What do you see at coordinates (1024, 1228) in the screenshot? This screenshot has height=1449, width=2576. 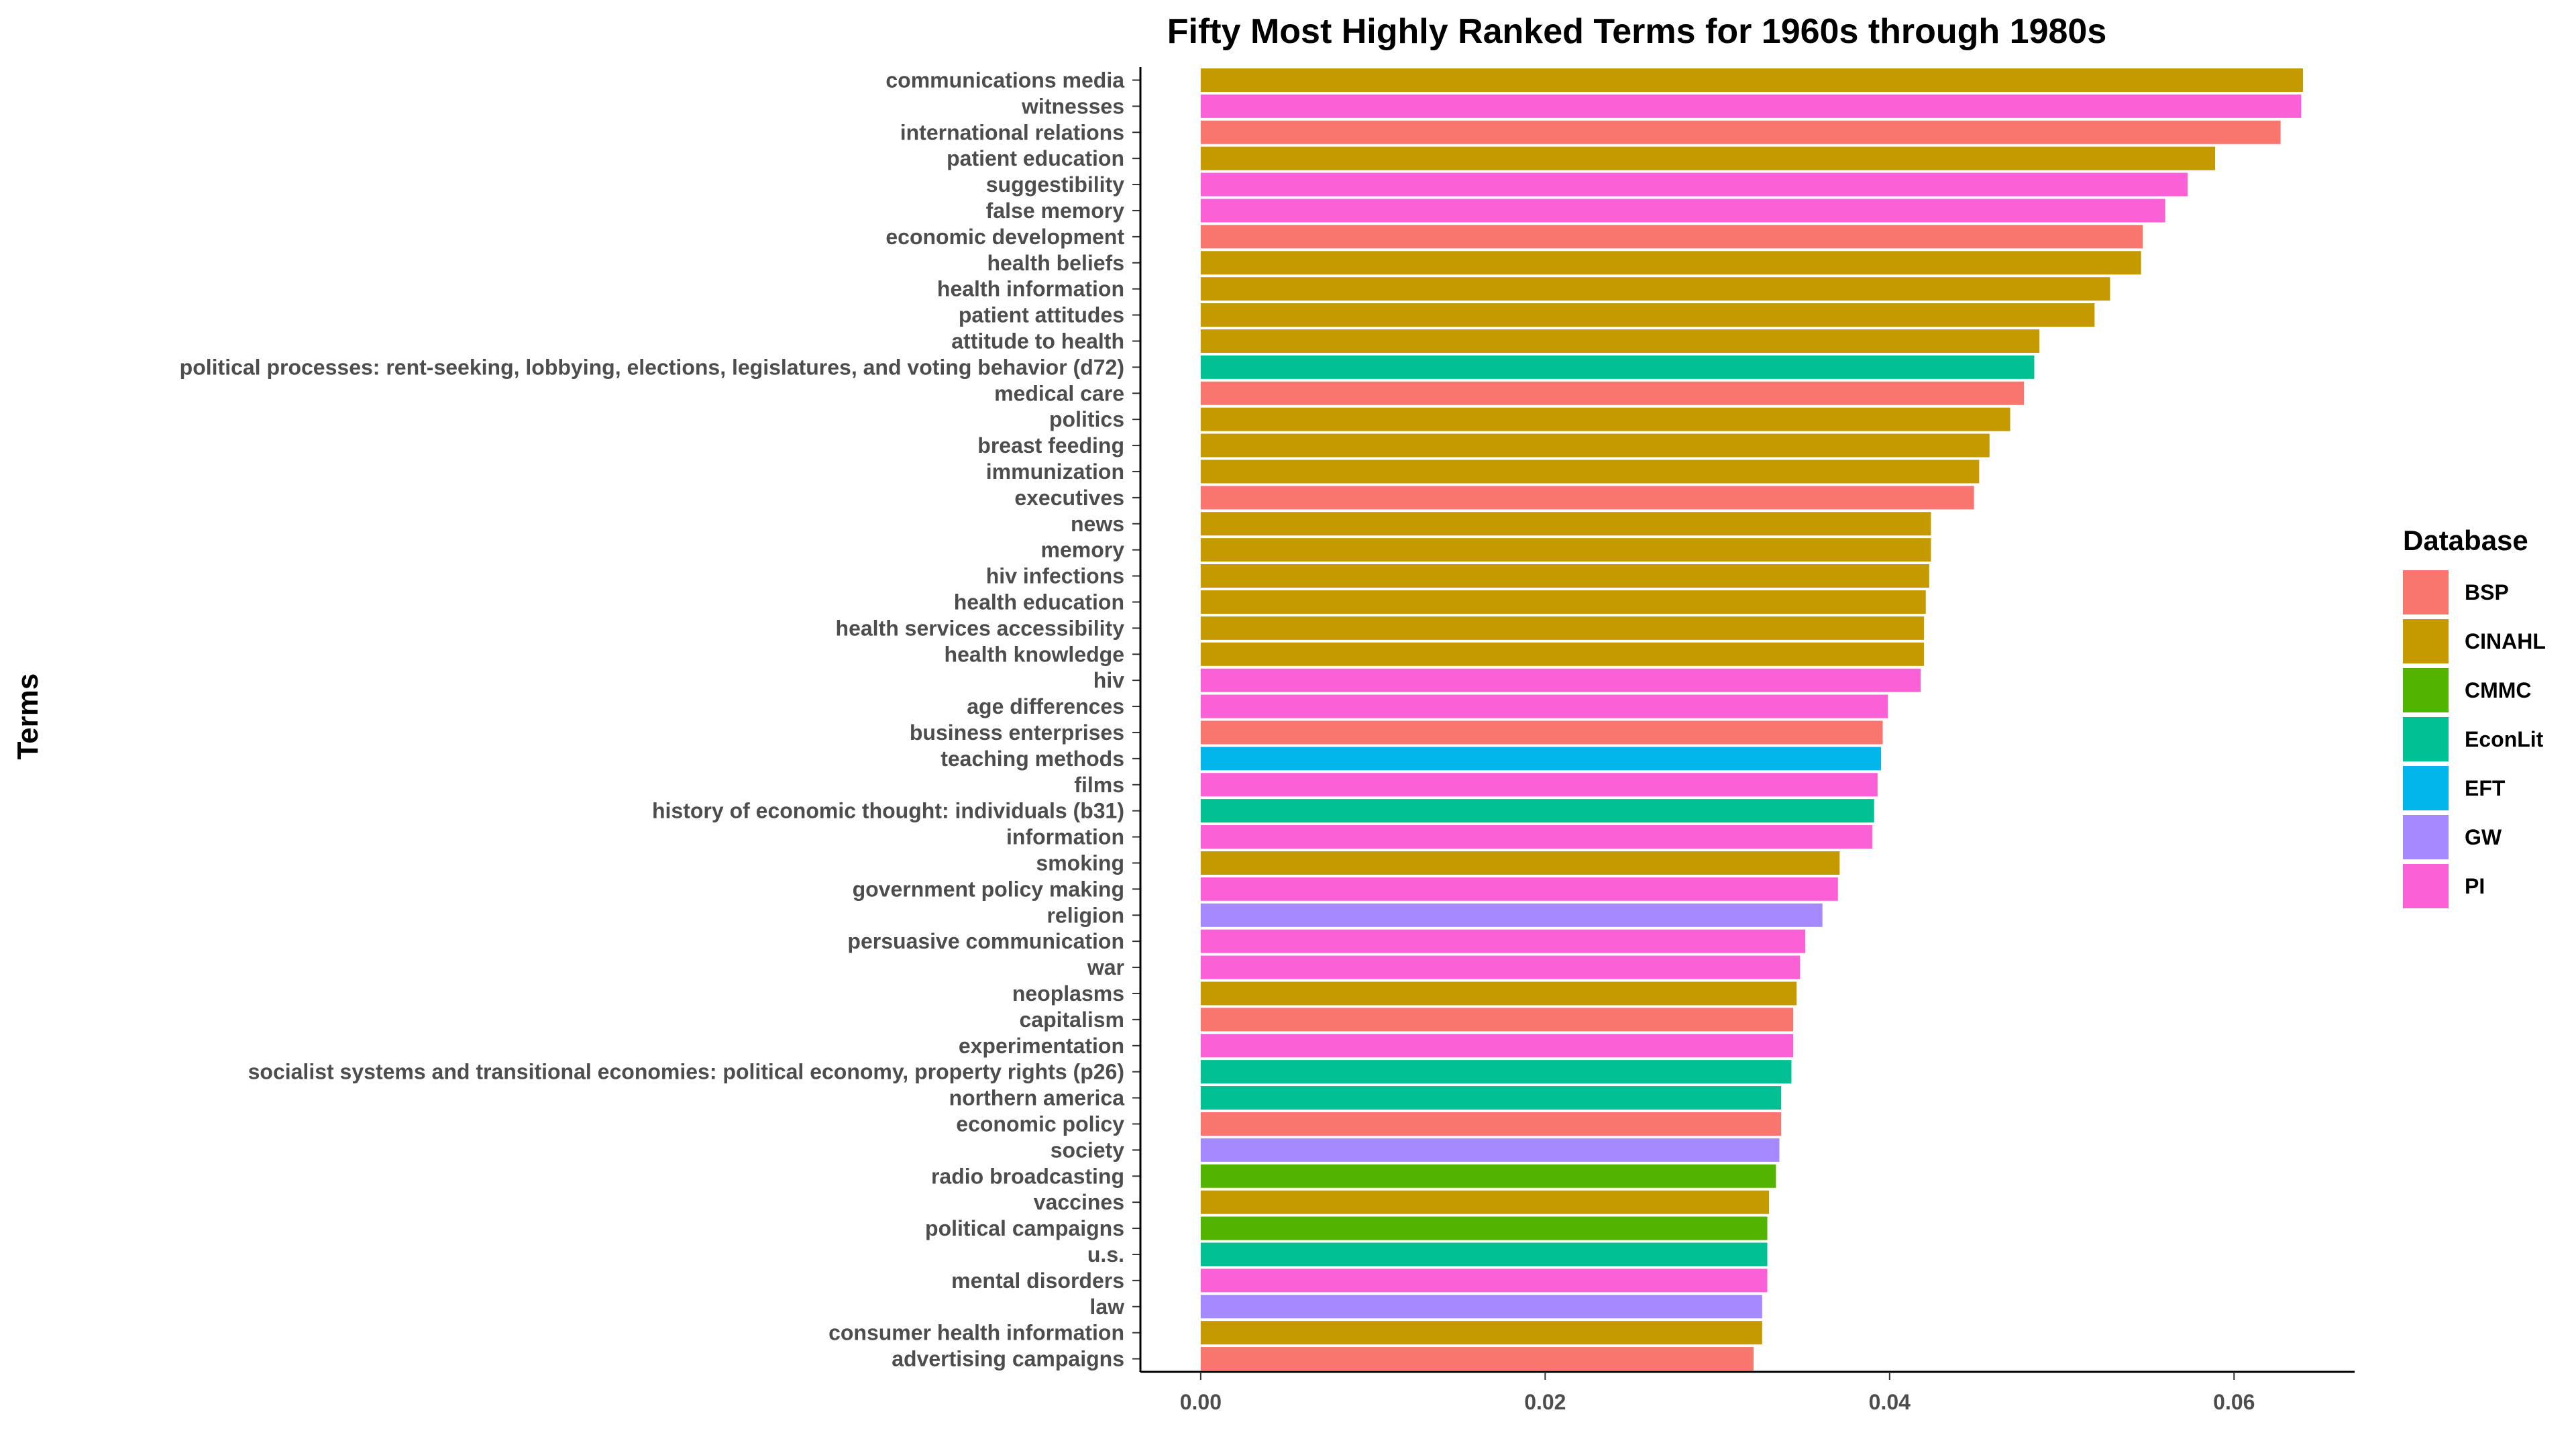 I see `category-label: political campaigns` at bounding box center [1024, 1228].